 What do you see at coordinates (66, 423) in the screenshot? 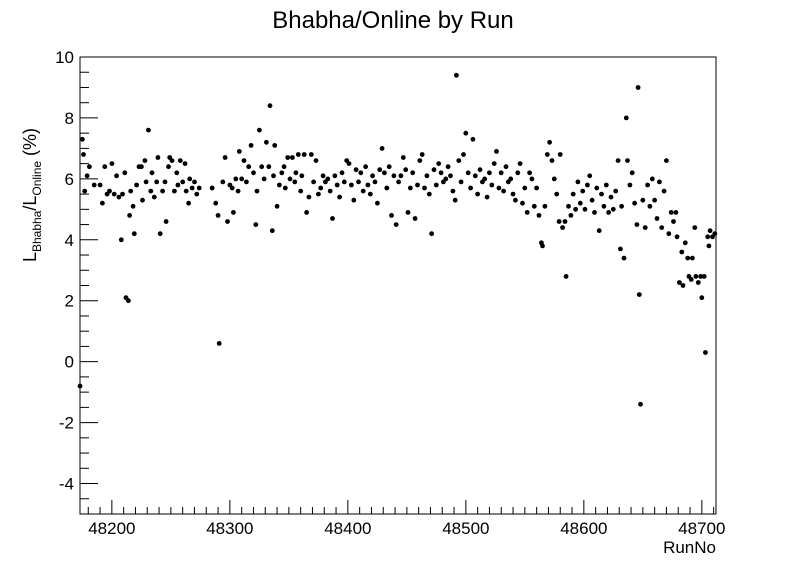
I see `y-tick-label: -2` at bounding box center [66, 423].